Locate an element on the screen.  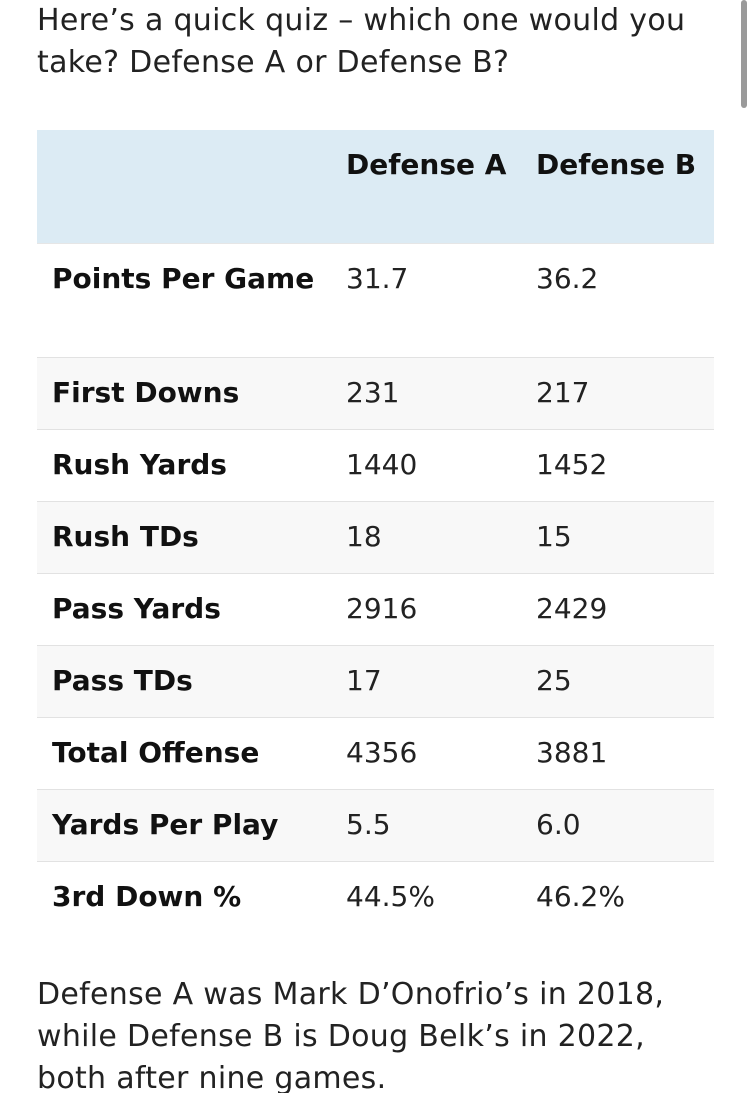
defense-b-value: 3881 is located at coordinates (572, 752).